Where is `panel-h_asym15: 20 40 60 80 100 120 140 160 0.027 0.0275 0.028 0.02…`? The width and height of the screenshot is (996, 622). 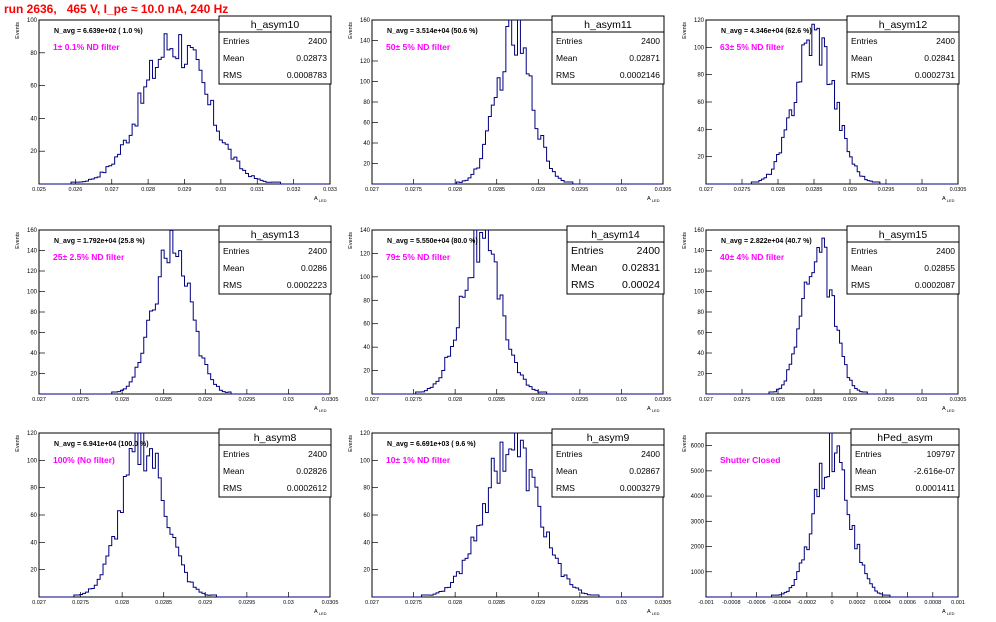
panel-h_asym15: 20 40 60 80 100 120 140 160 0.027 0.0275 0.028 0.02… is located at coordinates (824, 319).